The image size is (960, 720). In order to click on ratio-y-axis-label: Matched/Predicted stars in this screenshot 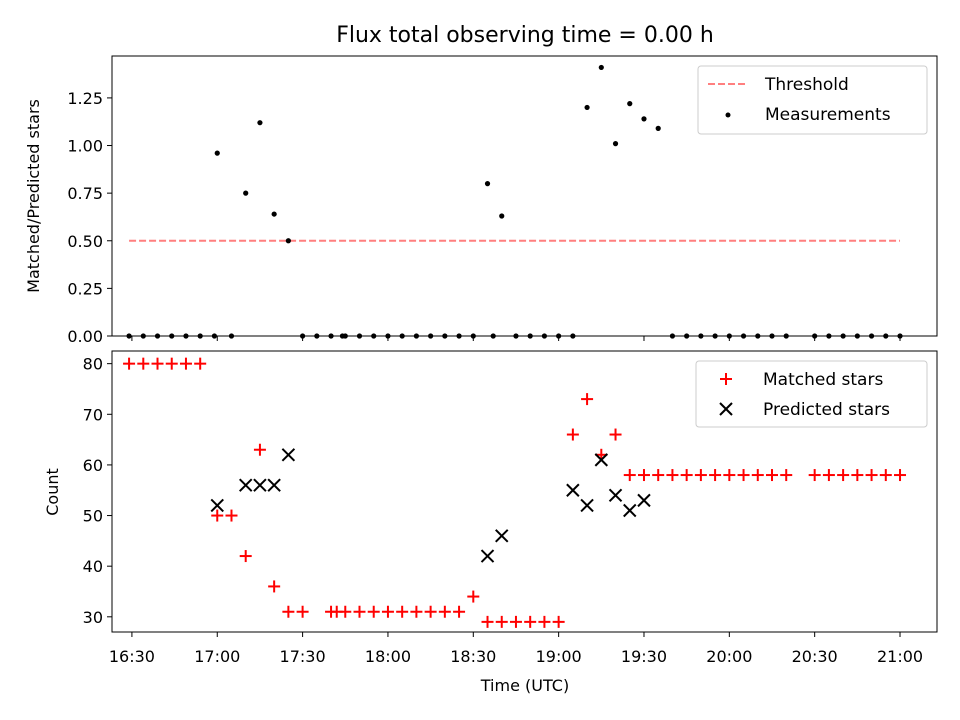, I will do `click(33, 196)`.